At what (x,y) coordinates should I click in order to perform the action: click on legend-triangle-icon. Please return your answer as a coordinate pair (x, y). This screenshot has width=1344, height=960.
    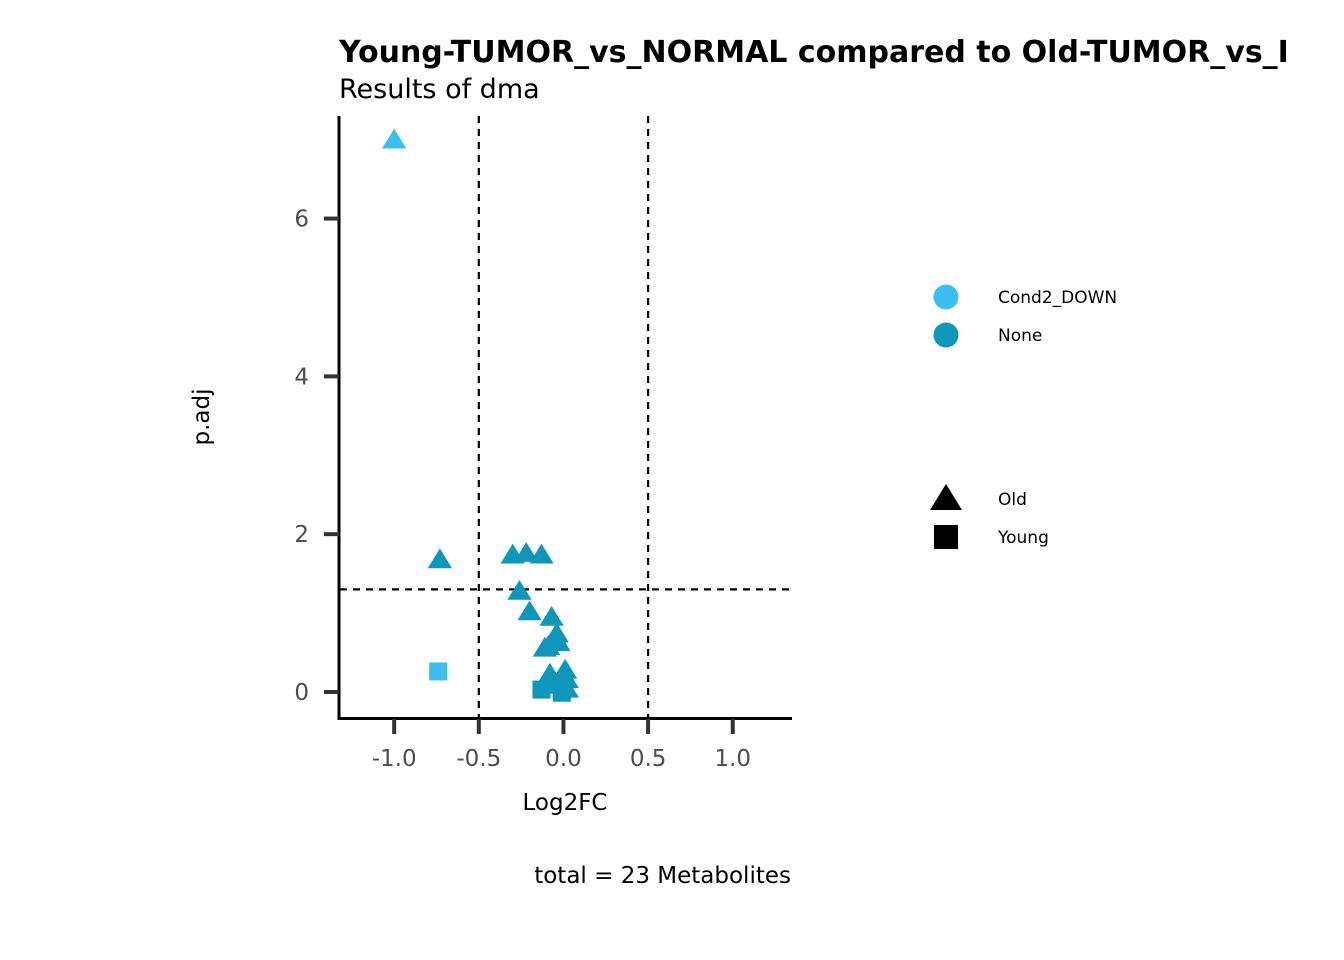
    Looking at the image, I should click on (946, 497).